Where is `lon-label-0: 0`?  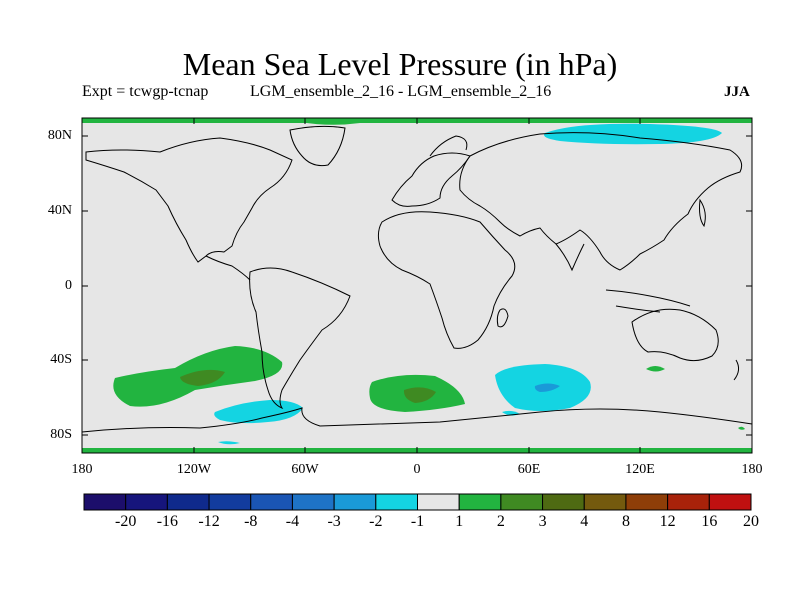
lon-label-0: 0 is located at coordinates (417, 469).